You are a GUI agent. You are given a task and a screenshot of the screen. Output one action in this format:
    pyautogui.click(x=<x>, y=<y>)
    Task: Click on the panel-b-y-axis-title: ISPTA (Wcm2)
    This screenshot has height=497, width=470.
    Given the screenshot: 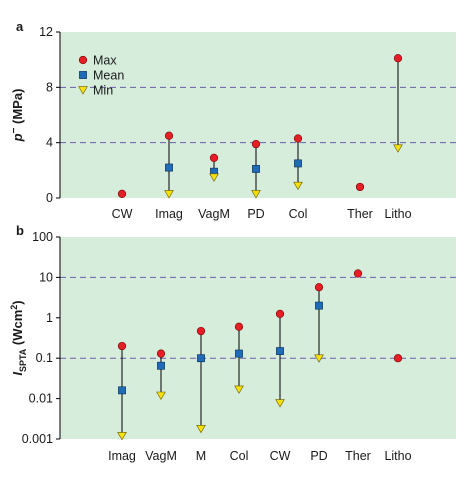 What is the action you would take?
    pyautogui.click(x=18, y=337)
    